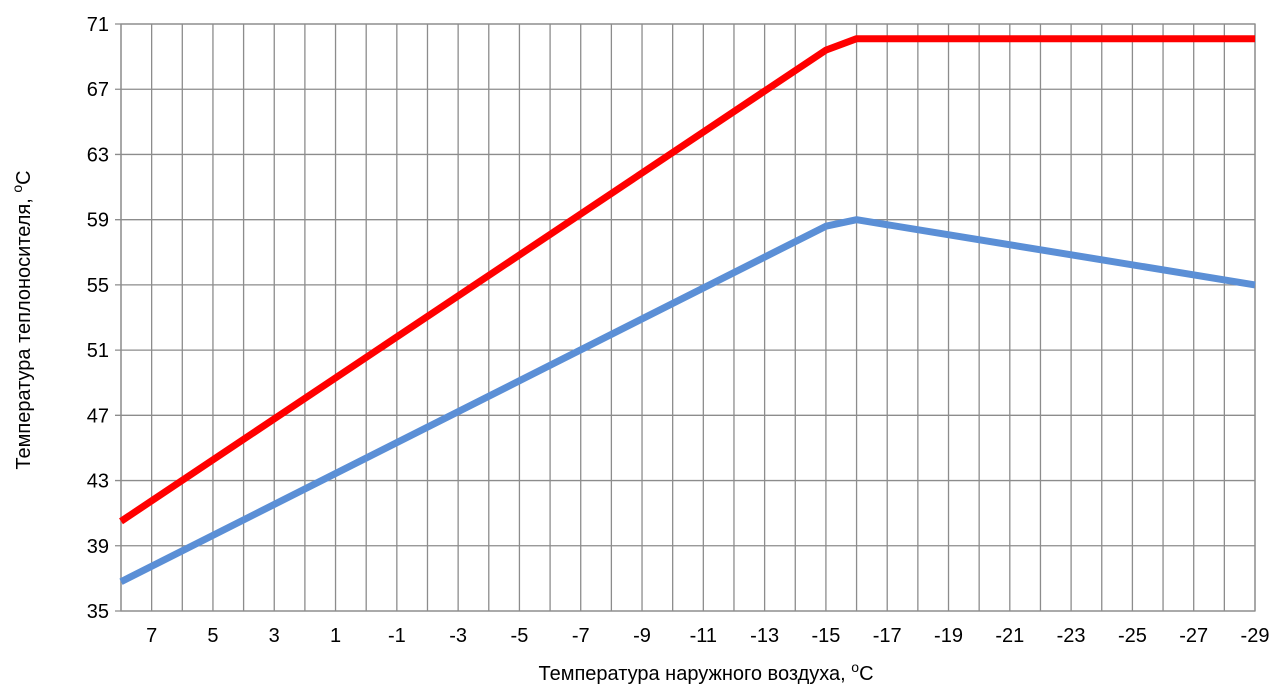  I want to click on x-axis-title: Температура наружного воздуха, оС, so click(705, 672).